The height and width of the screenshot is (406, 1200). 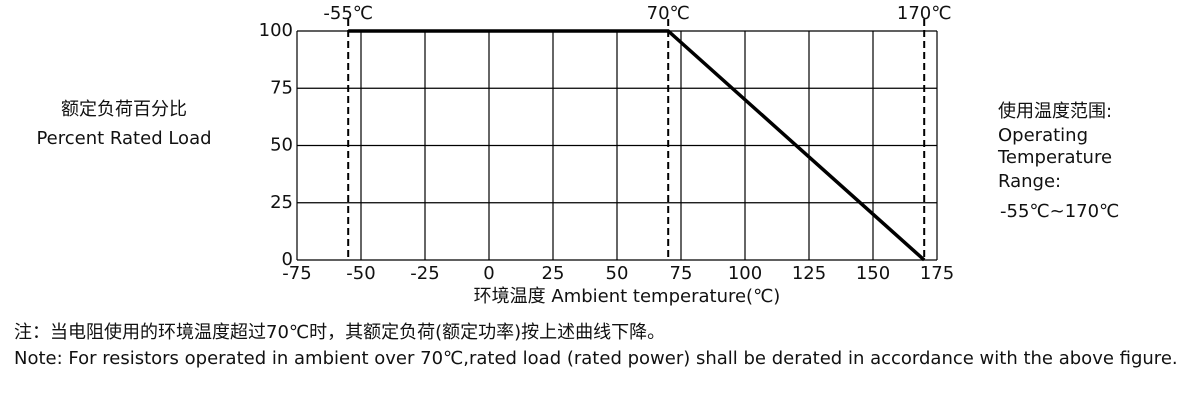 I want to click on side-text: -55℃~170℃, so click(x=1059, y=211).